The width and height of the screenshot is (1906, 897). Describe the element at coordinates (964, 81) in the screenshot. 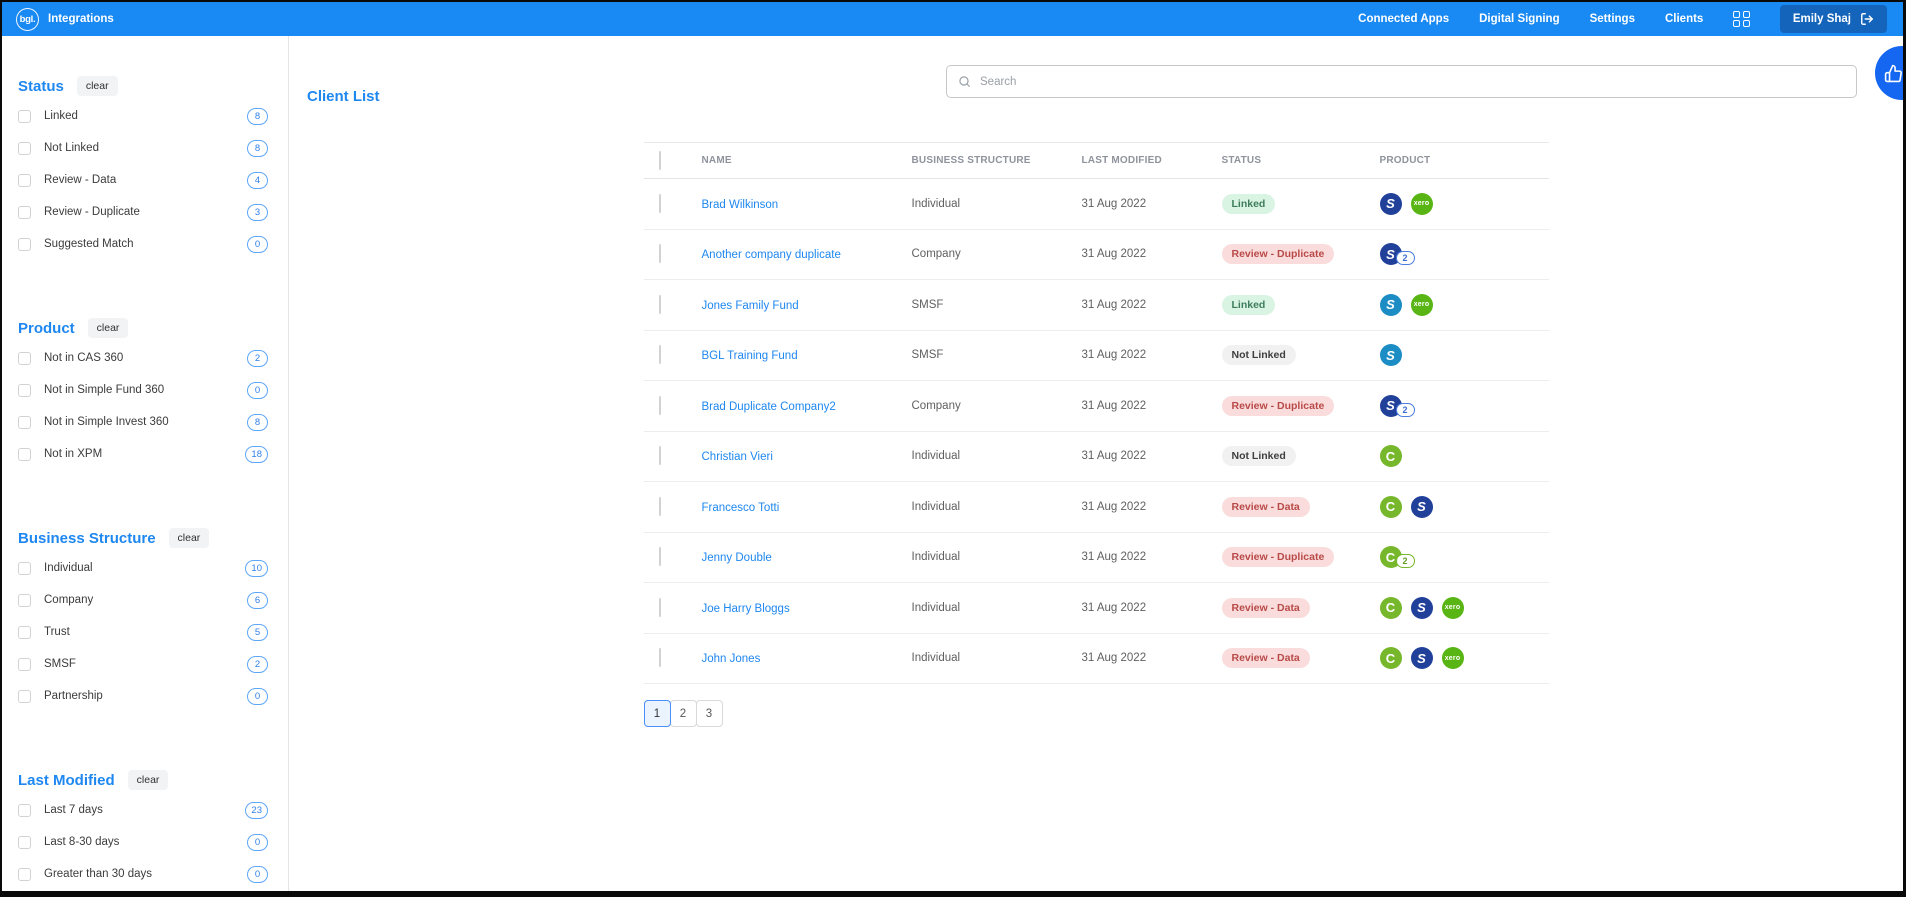

I see `search-icon` at that location.